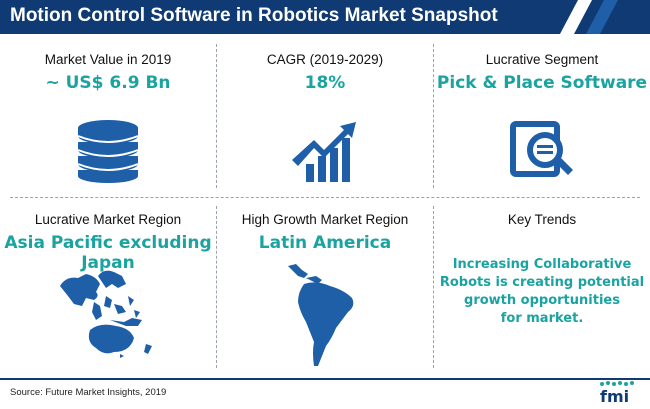 This screenshot has height=409, width=650. I want to click on source-note: Source: Future Market Insights, 2019, so click(88, 392).